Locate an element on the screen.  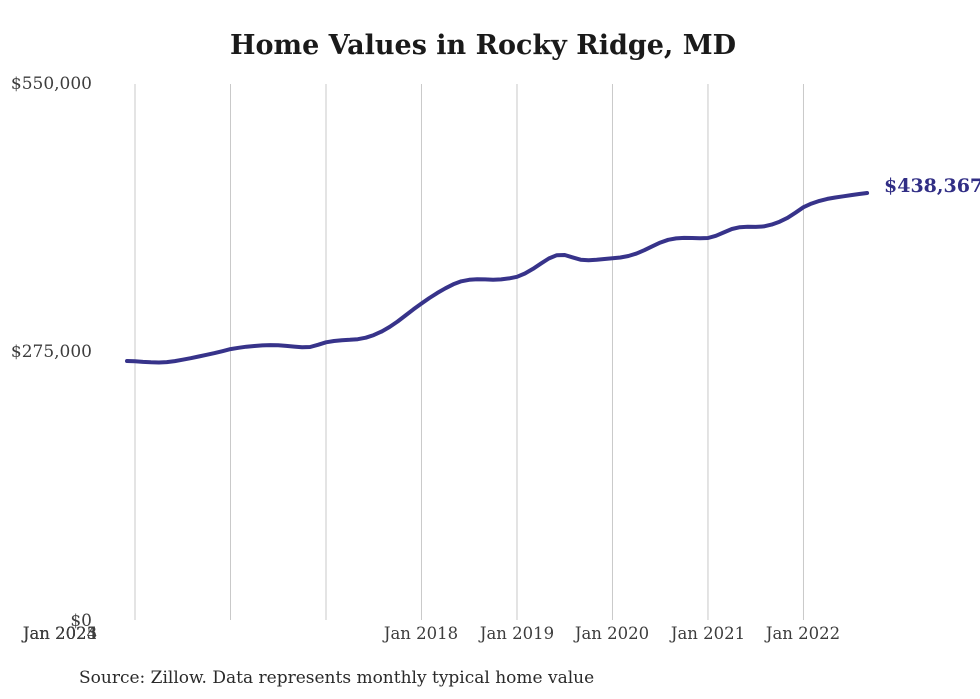
x-axis-tick-label: Jan 2021 is located at coordinates (708, 633).